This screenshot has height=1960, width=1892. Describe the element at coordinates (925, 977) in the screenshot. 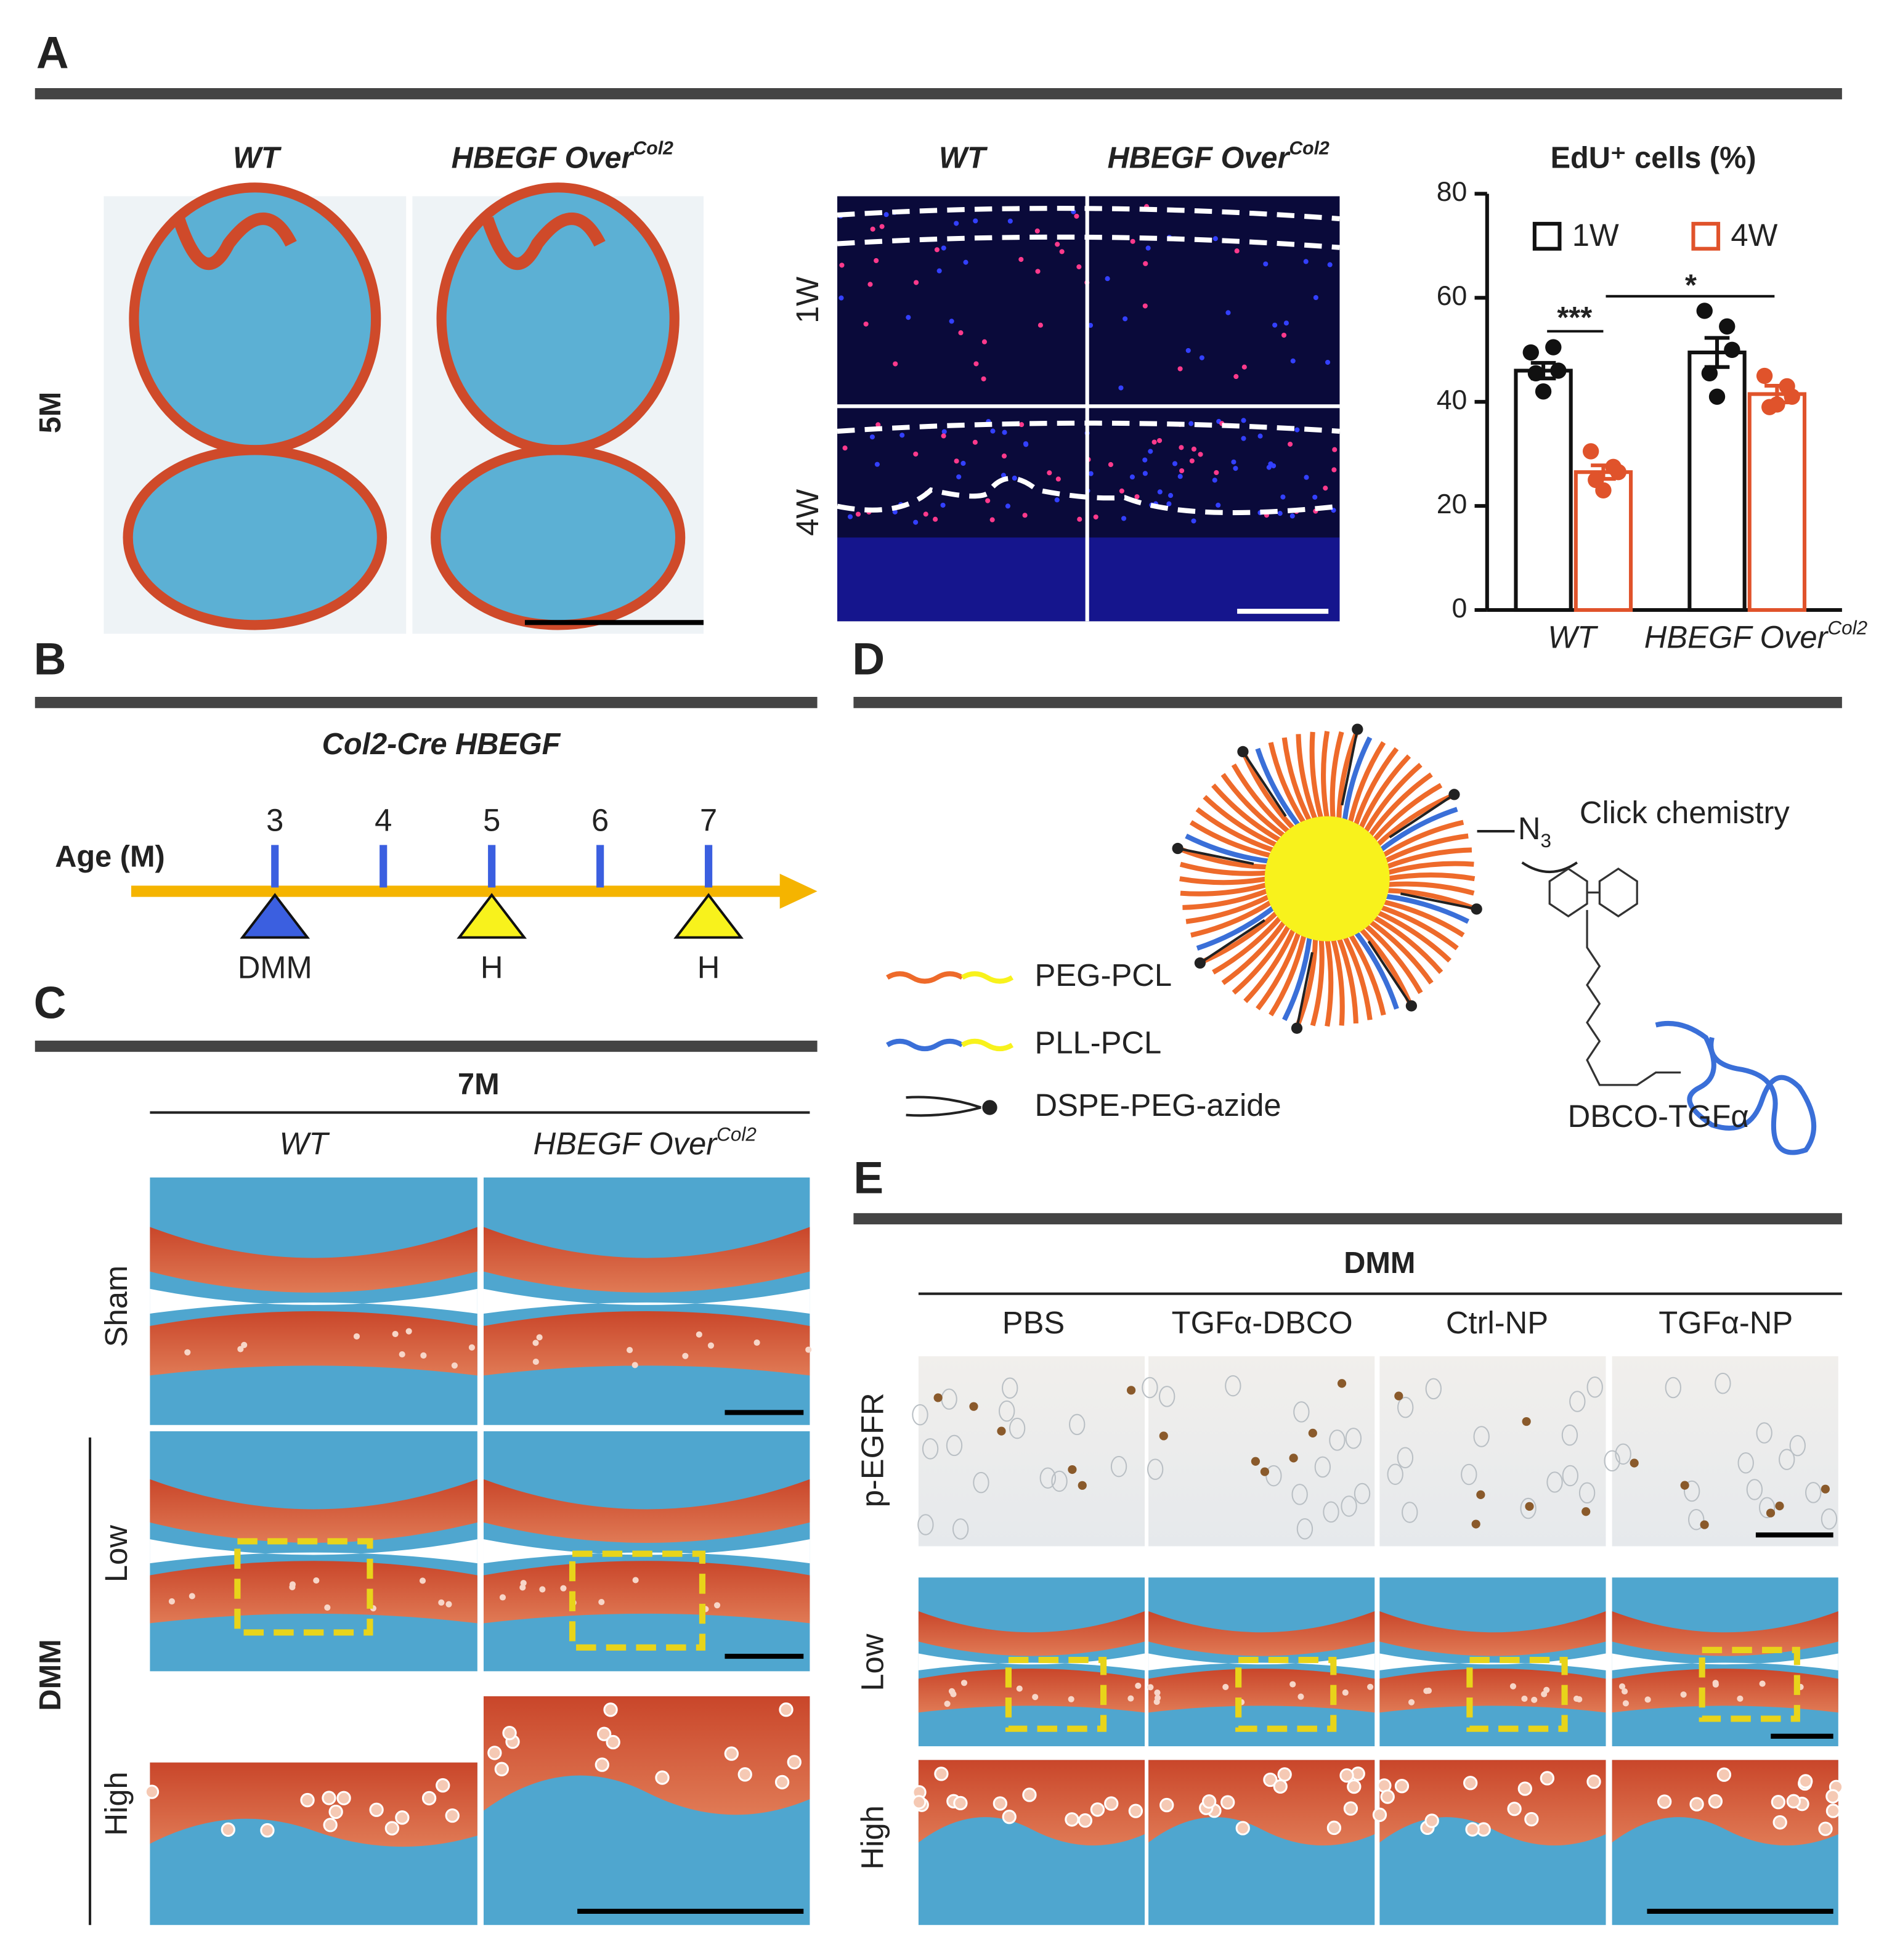

I see `legend-peg` at that location.